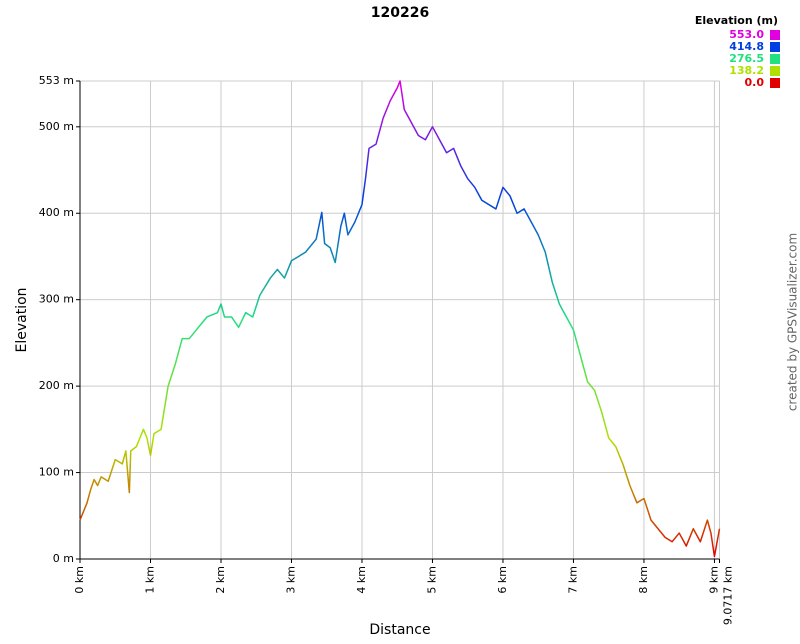  Describe the element at coordinates (56, 472) in the screenshot. I see `y-tick-label: 100 m` at that location.